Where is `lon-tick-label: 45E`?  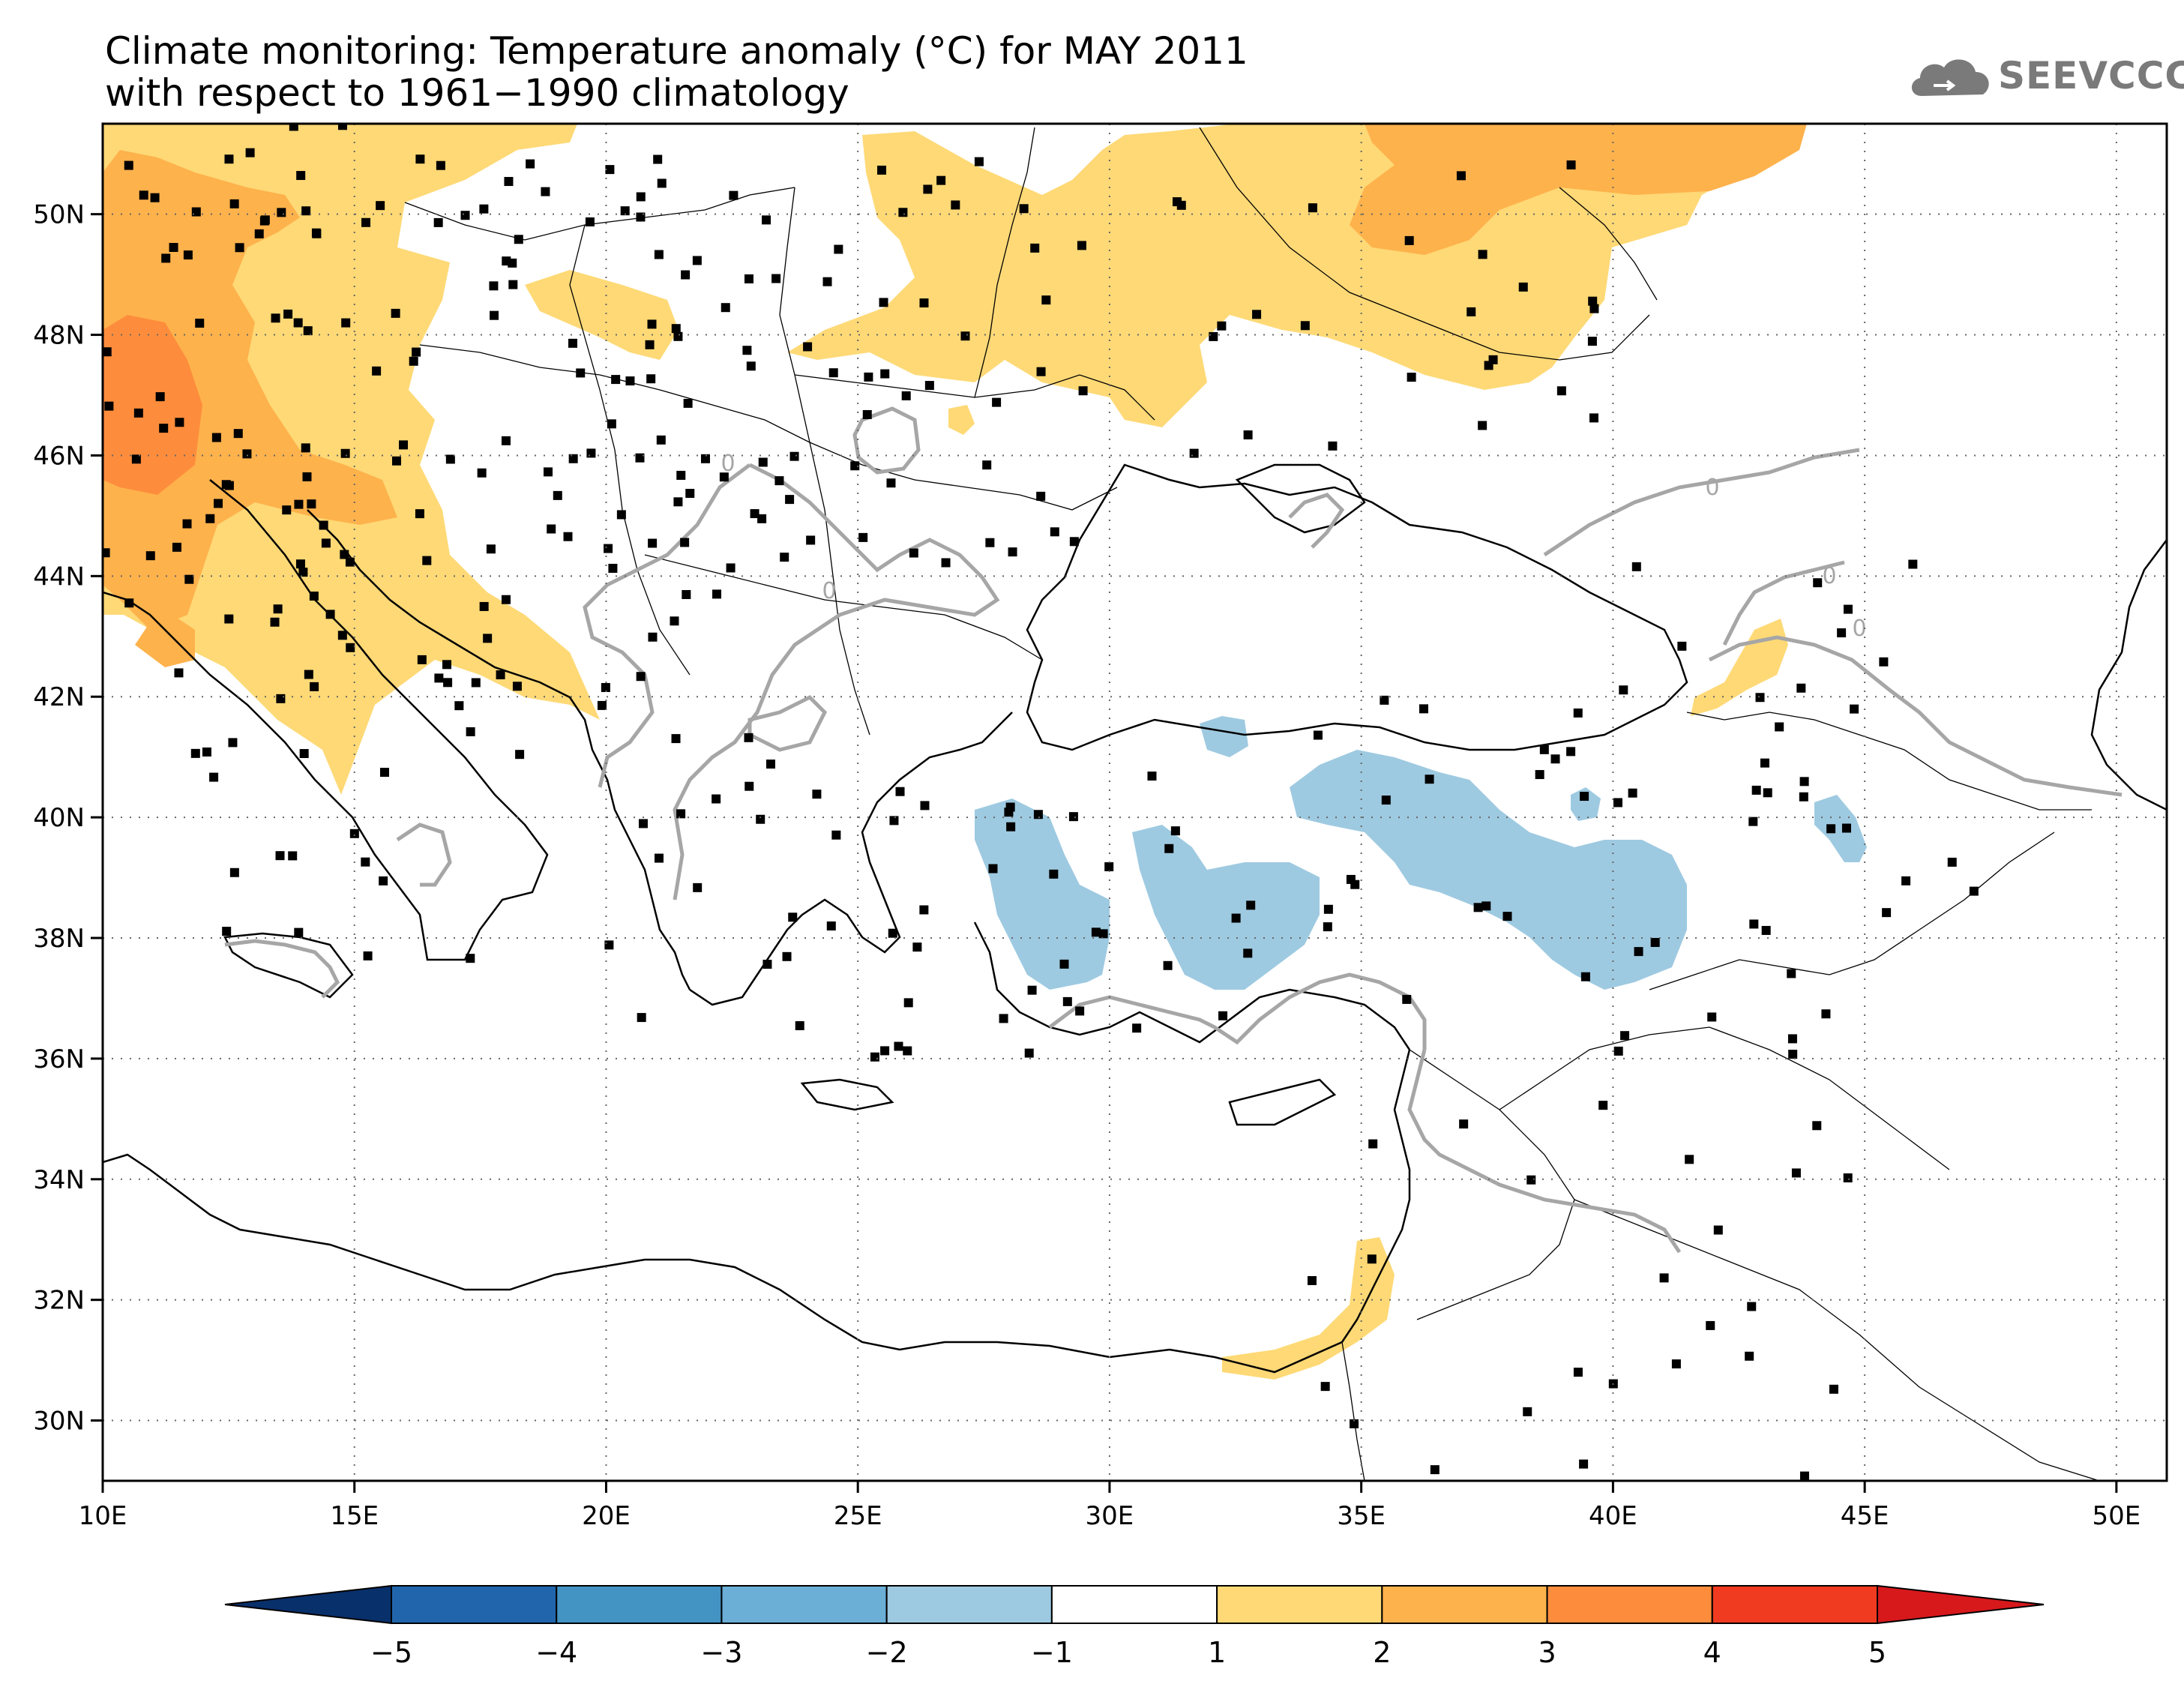 lon-tick-label: 45E is located at coordinates (1865, 1516).